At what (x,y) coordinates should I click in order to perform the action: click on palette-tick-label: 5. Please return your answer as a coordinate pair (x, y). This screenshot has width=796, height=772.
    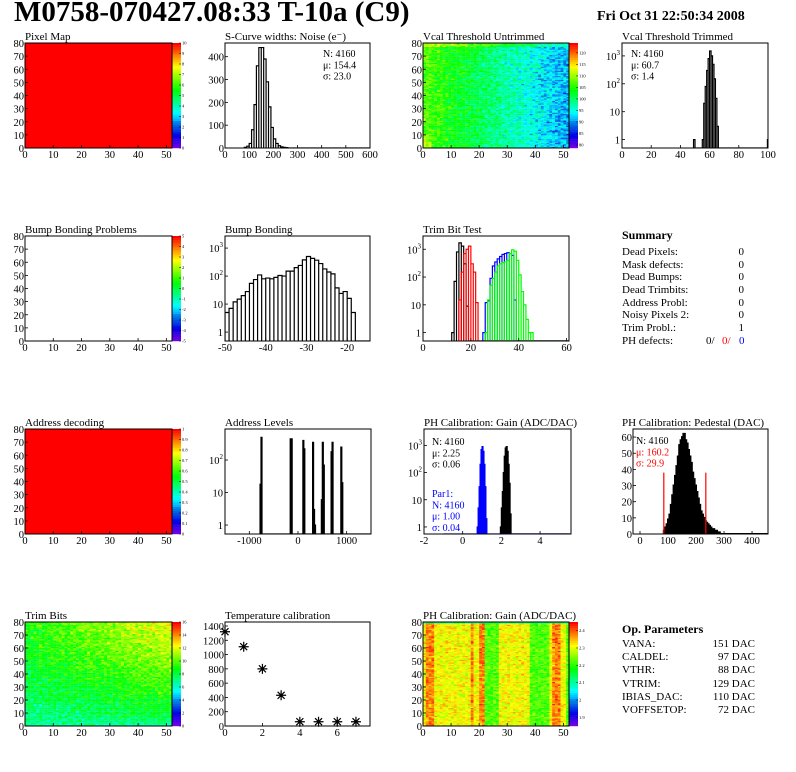
    Looking at the image, I should click on (183, 236).